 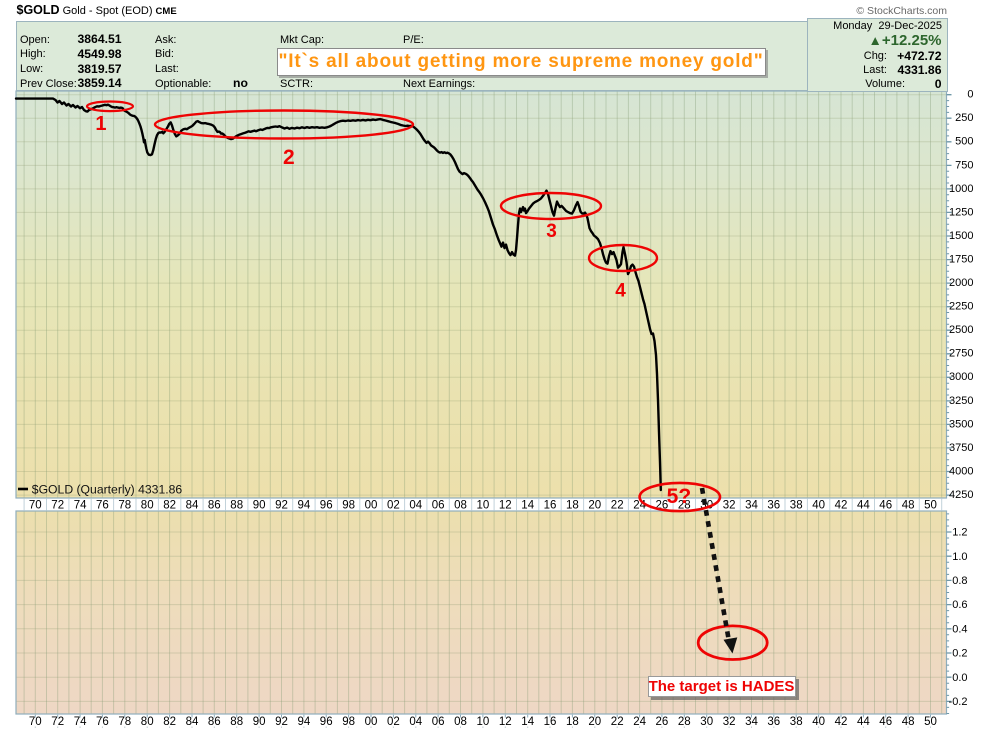 I want to click on svg-text: 2, so click(x=289, y=157).